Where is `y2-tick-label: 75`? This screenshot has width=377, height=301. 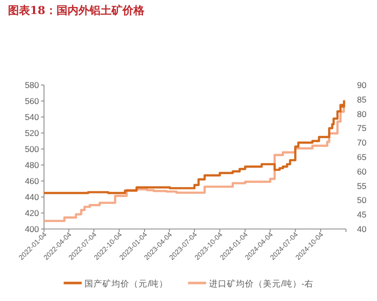
y2-tick-label: 75 is located at coordinates (362, 128).